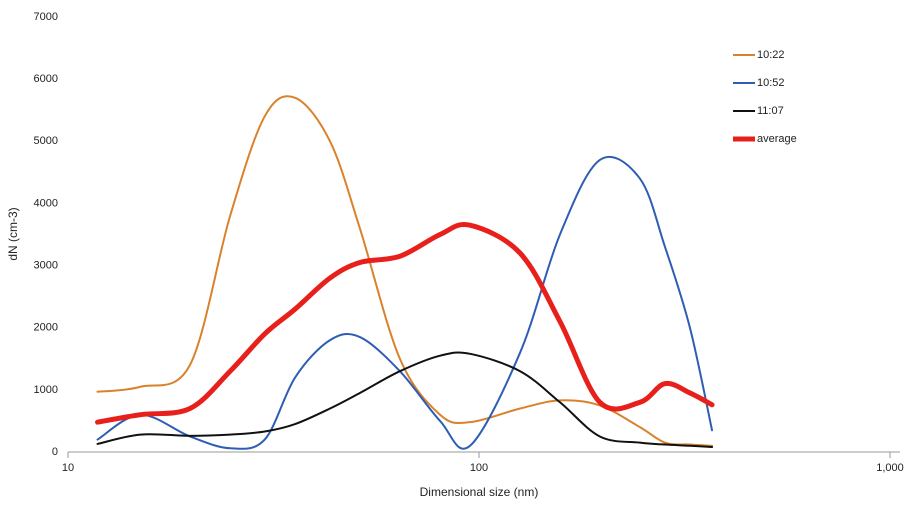 The height and width of the screenshot is (505, 912). Describe the element at coordinates (46, 265) in the screenshot. I see `y-tick-label: 3000` at that location.